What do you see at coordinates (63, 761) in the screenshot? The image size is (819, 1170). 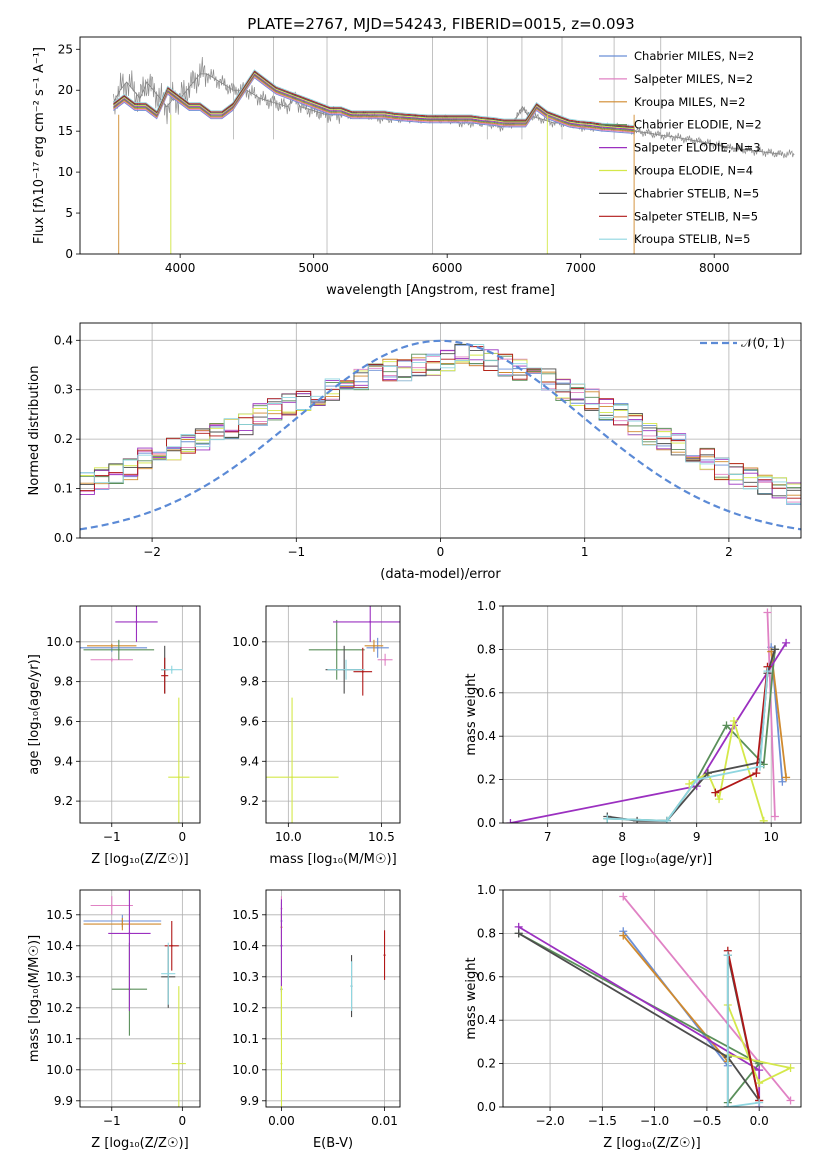 I see `tick-label-y: 9.4` at bounding box center [63, 761].